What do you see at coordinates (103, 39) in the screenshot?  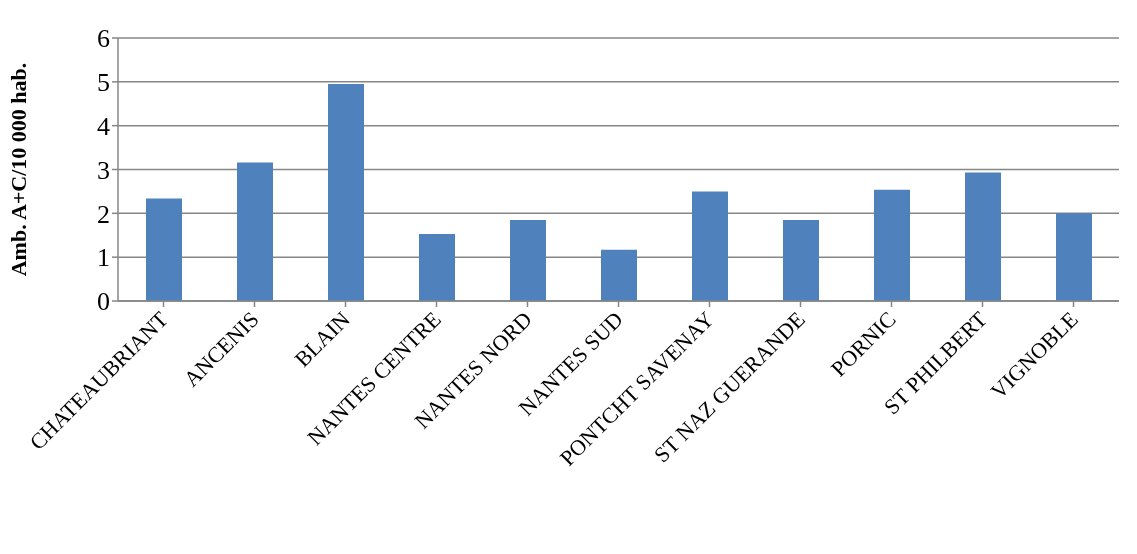 I see `y-tick-label: 6` at bounding box center [103, 39].